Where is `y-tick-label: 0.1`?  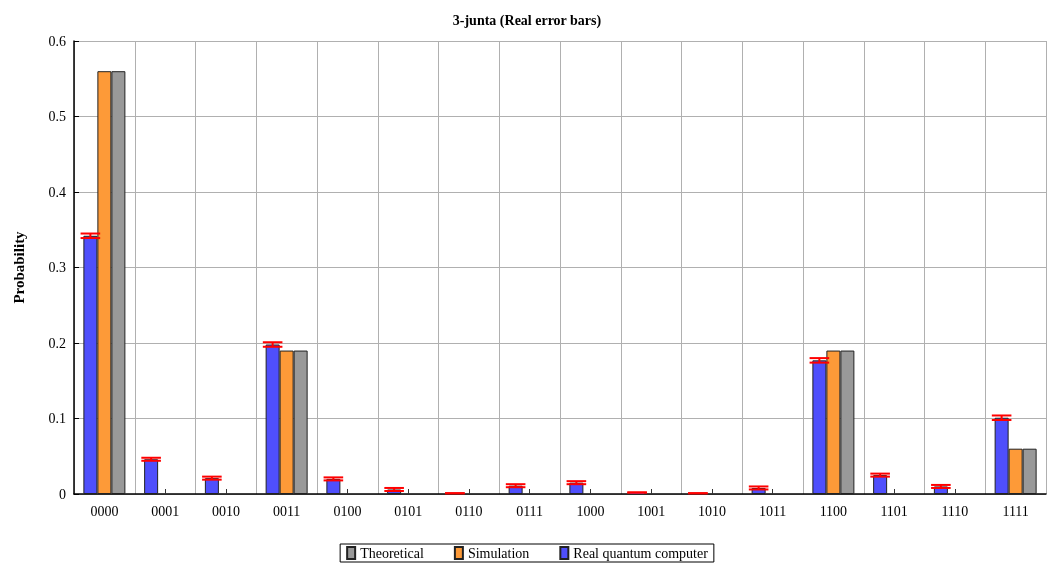
y-tick-label: 0.1 is located at coordinates (57, 418).